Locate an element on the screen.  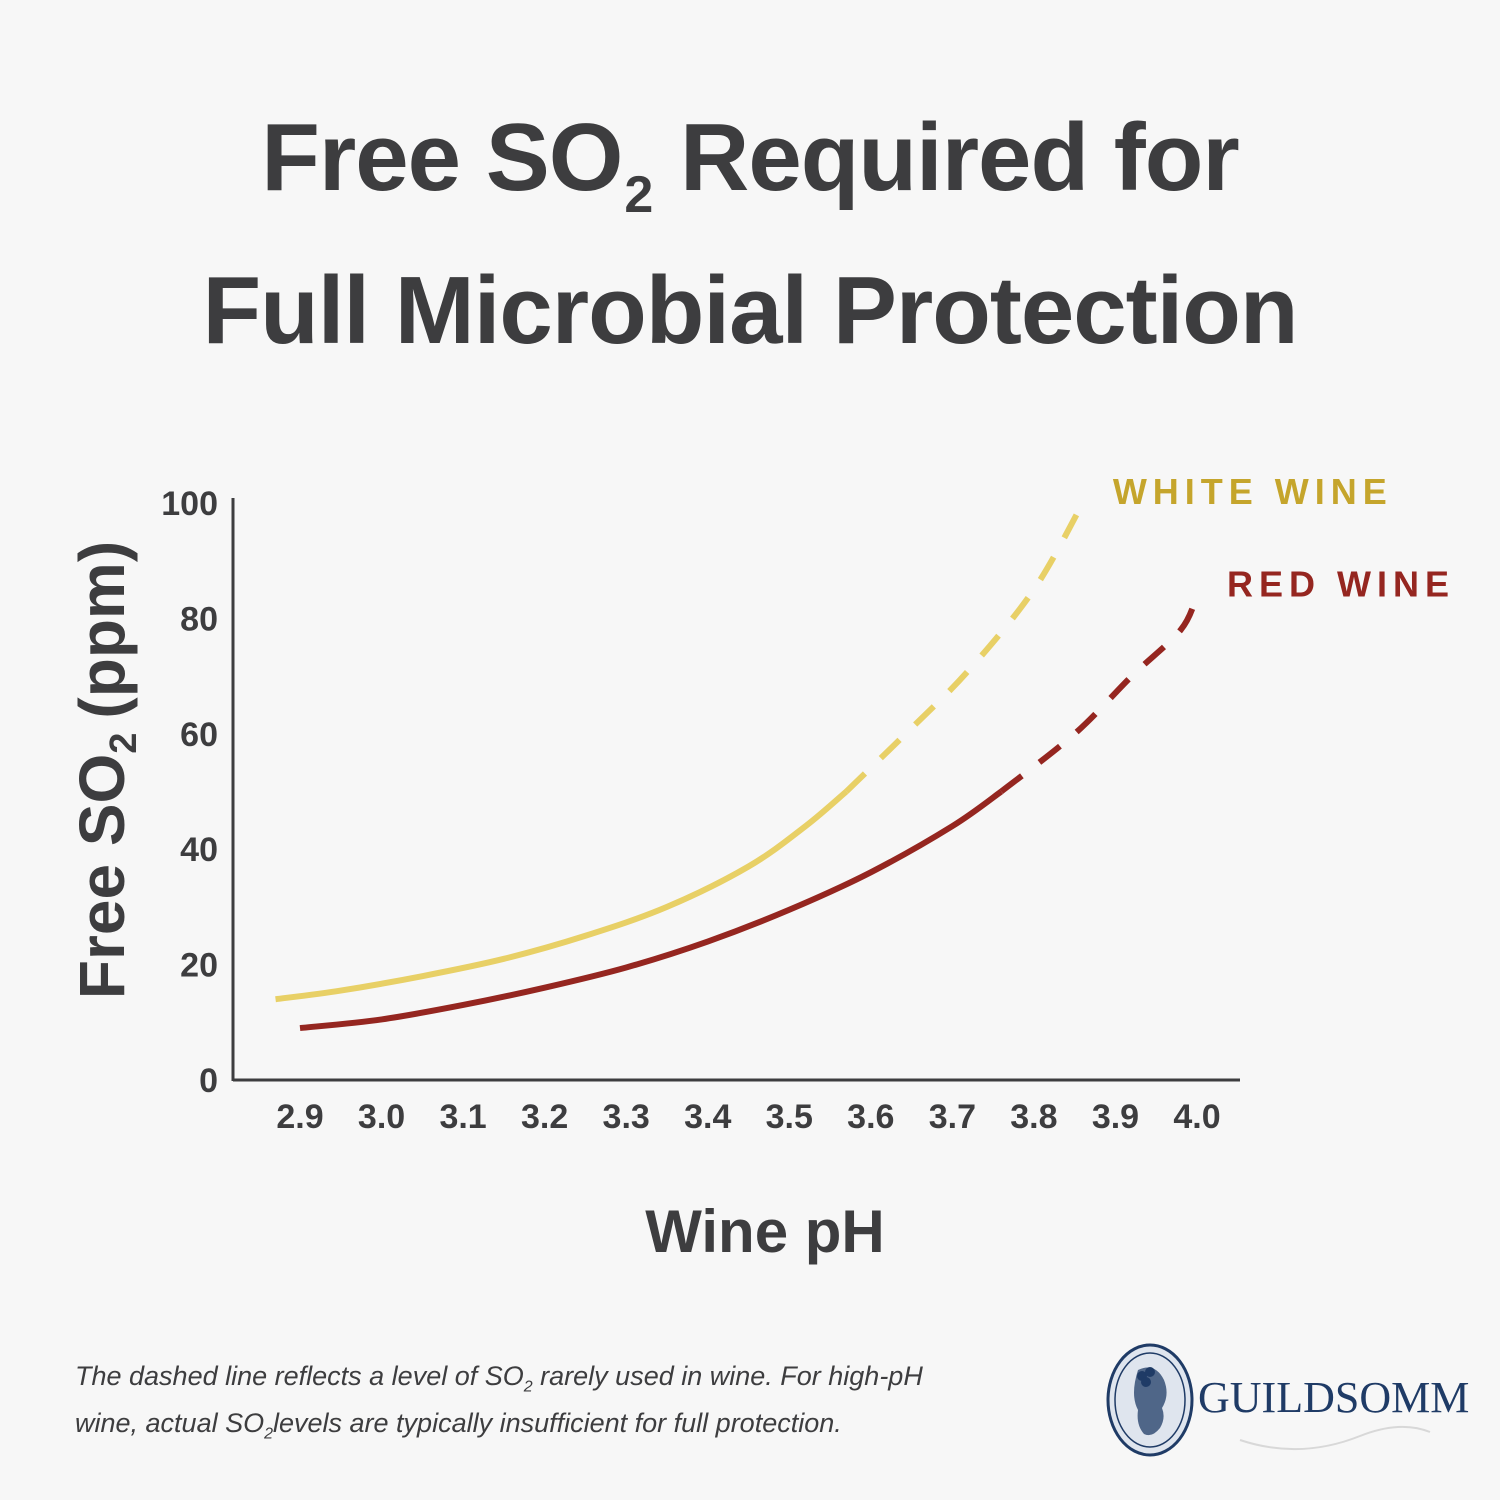
red-wine-dashed-line is located at coordinates (1099, 694).